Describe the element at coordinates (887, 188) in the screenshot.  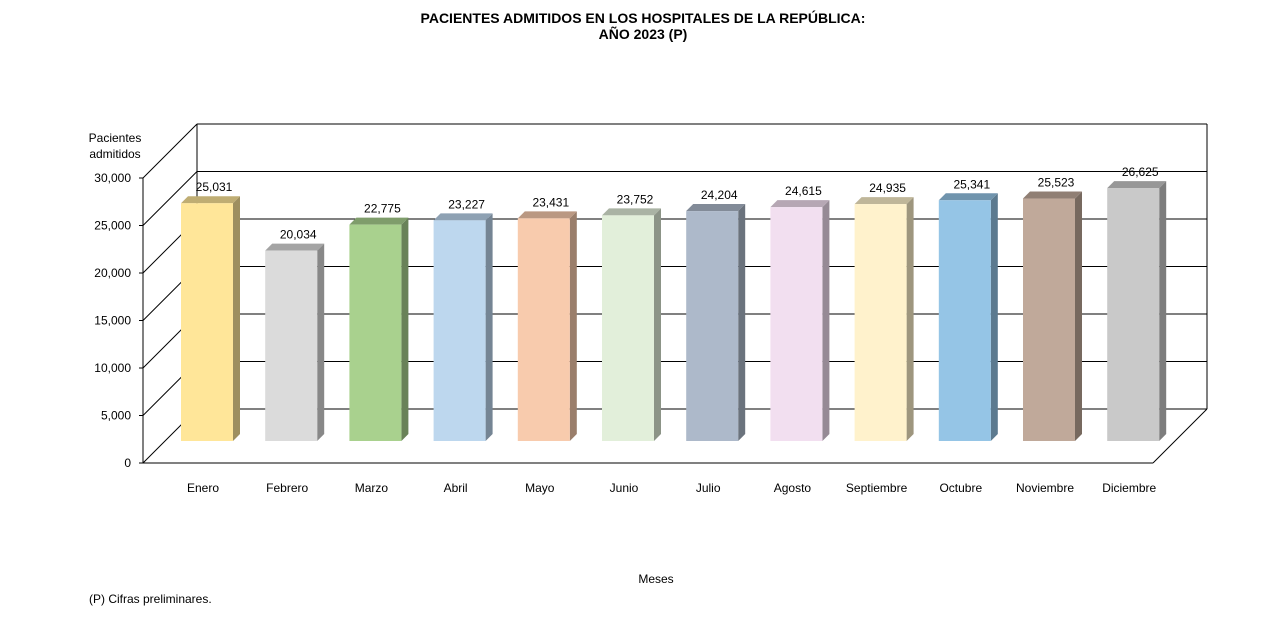
I see `data-label: 24,935` at that location.